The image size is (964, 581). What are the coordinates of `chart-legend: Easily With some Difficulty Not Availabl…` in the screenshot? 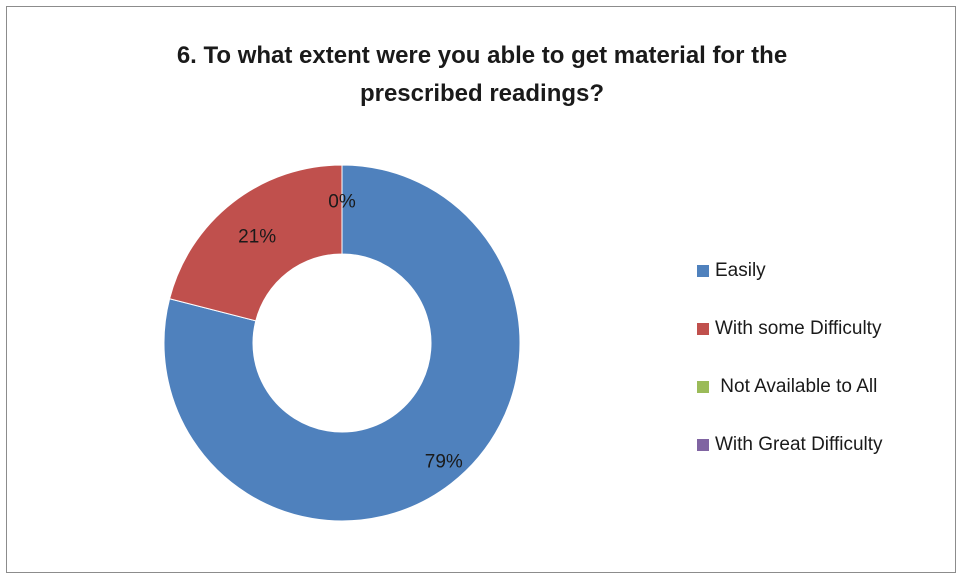 It's located at (790, 375).